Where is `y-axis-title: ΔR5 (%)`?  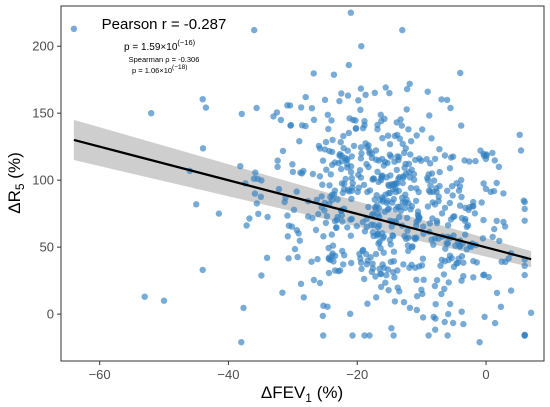 y-axis-title: ΔR5 (%) is located at coordinates (16, 183).